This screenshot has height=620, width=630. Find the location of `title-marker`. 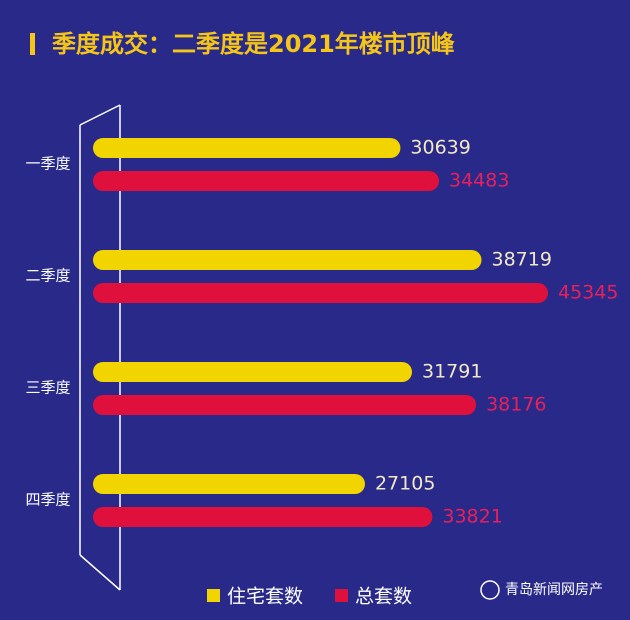

title-marker is located at coordinates (32, 44).